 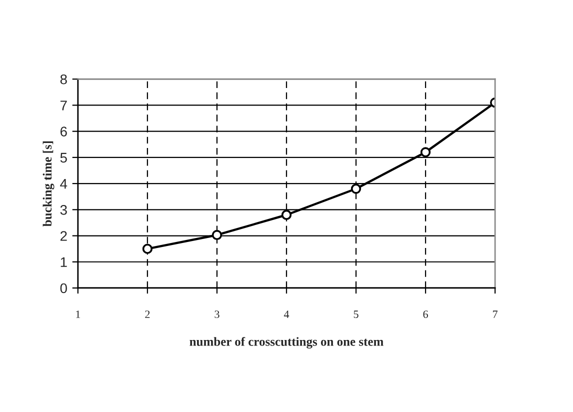 What do you see at coordinates (63, 288) in the screenshot?
I see `y-tick-label: 0` at bounding box center [63, 288].